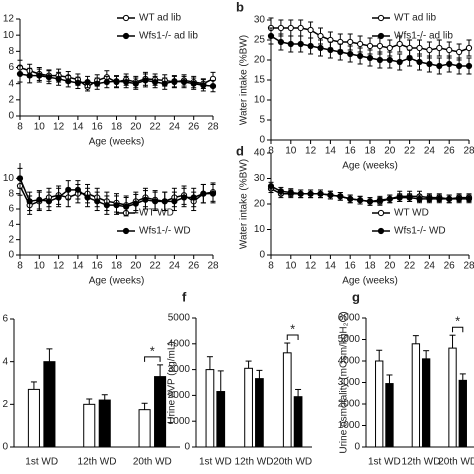 Image resolution: width=474 pixels, height=474 pixels. What do you see at coordinates (292, 328) in the screenshot?
I see `significance-label: *` at bounding box center [292, 328].